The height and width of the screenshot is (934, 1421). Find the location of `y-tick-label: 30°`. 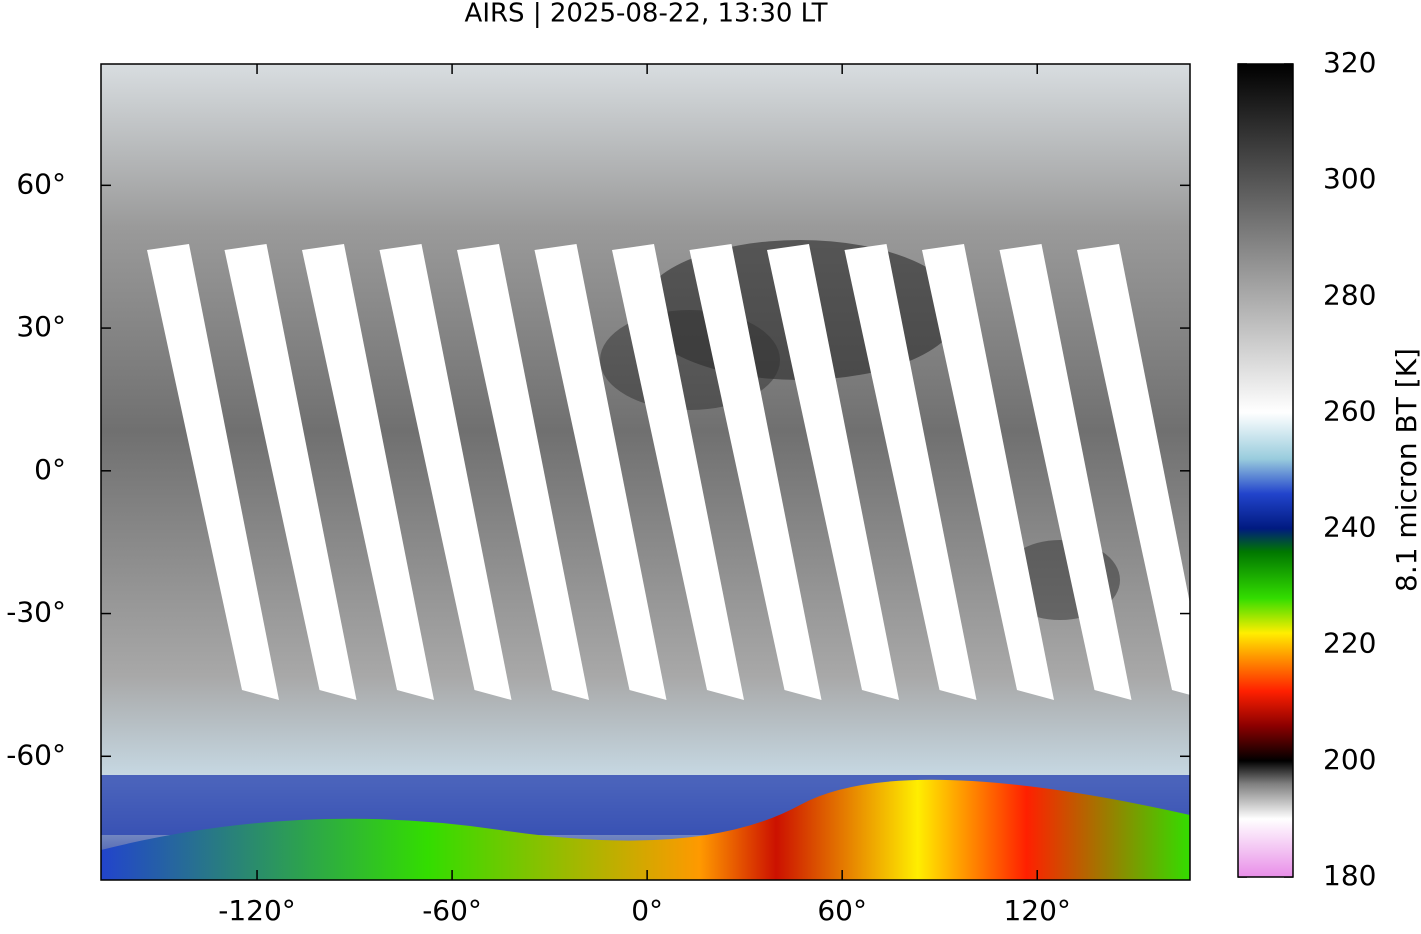

y-tick-label: 30° is located at coordinates (41, 326).